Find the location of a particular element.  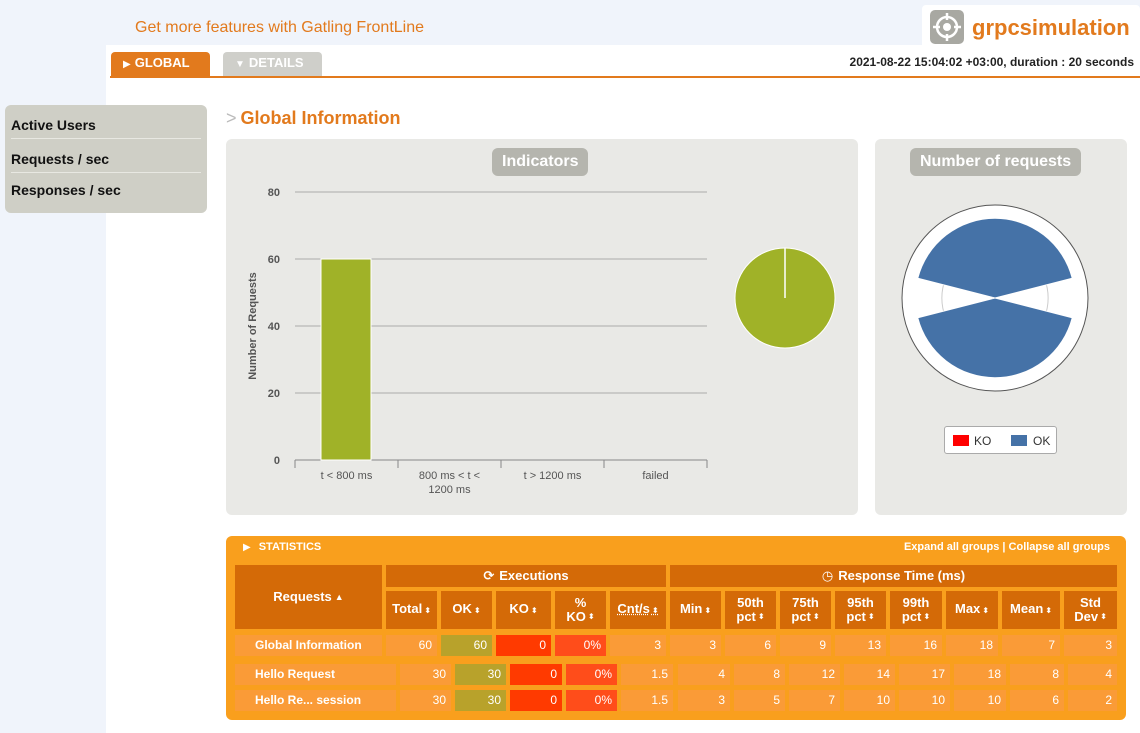

legend-label-ko: KO is located at coordinates (983, 441).